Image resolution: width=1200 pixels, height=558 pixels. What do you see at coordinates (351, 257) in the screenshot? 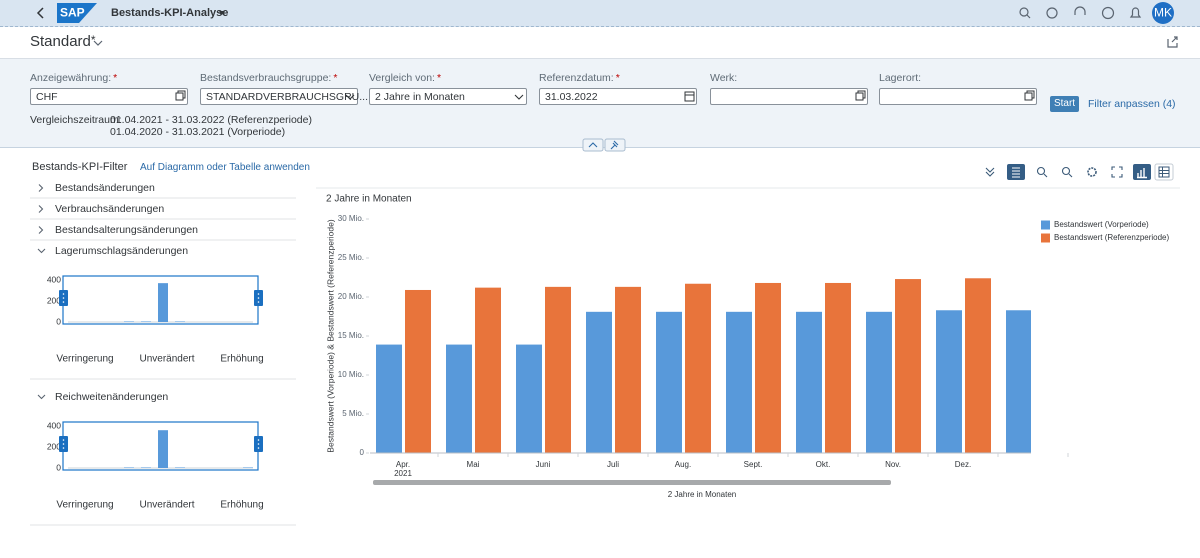
I see `y-tick-label: 25 Mio.` at bounding box center [351, 257].